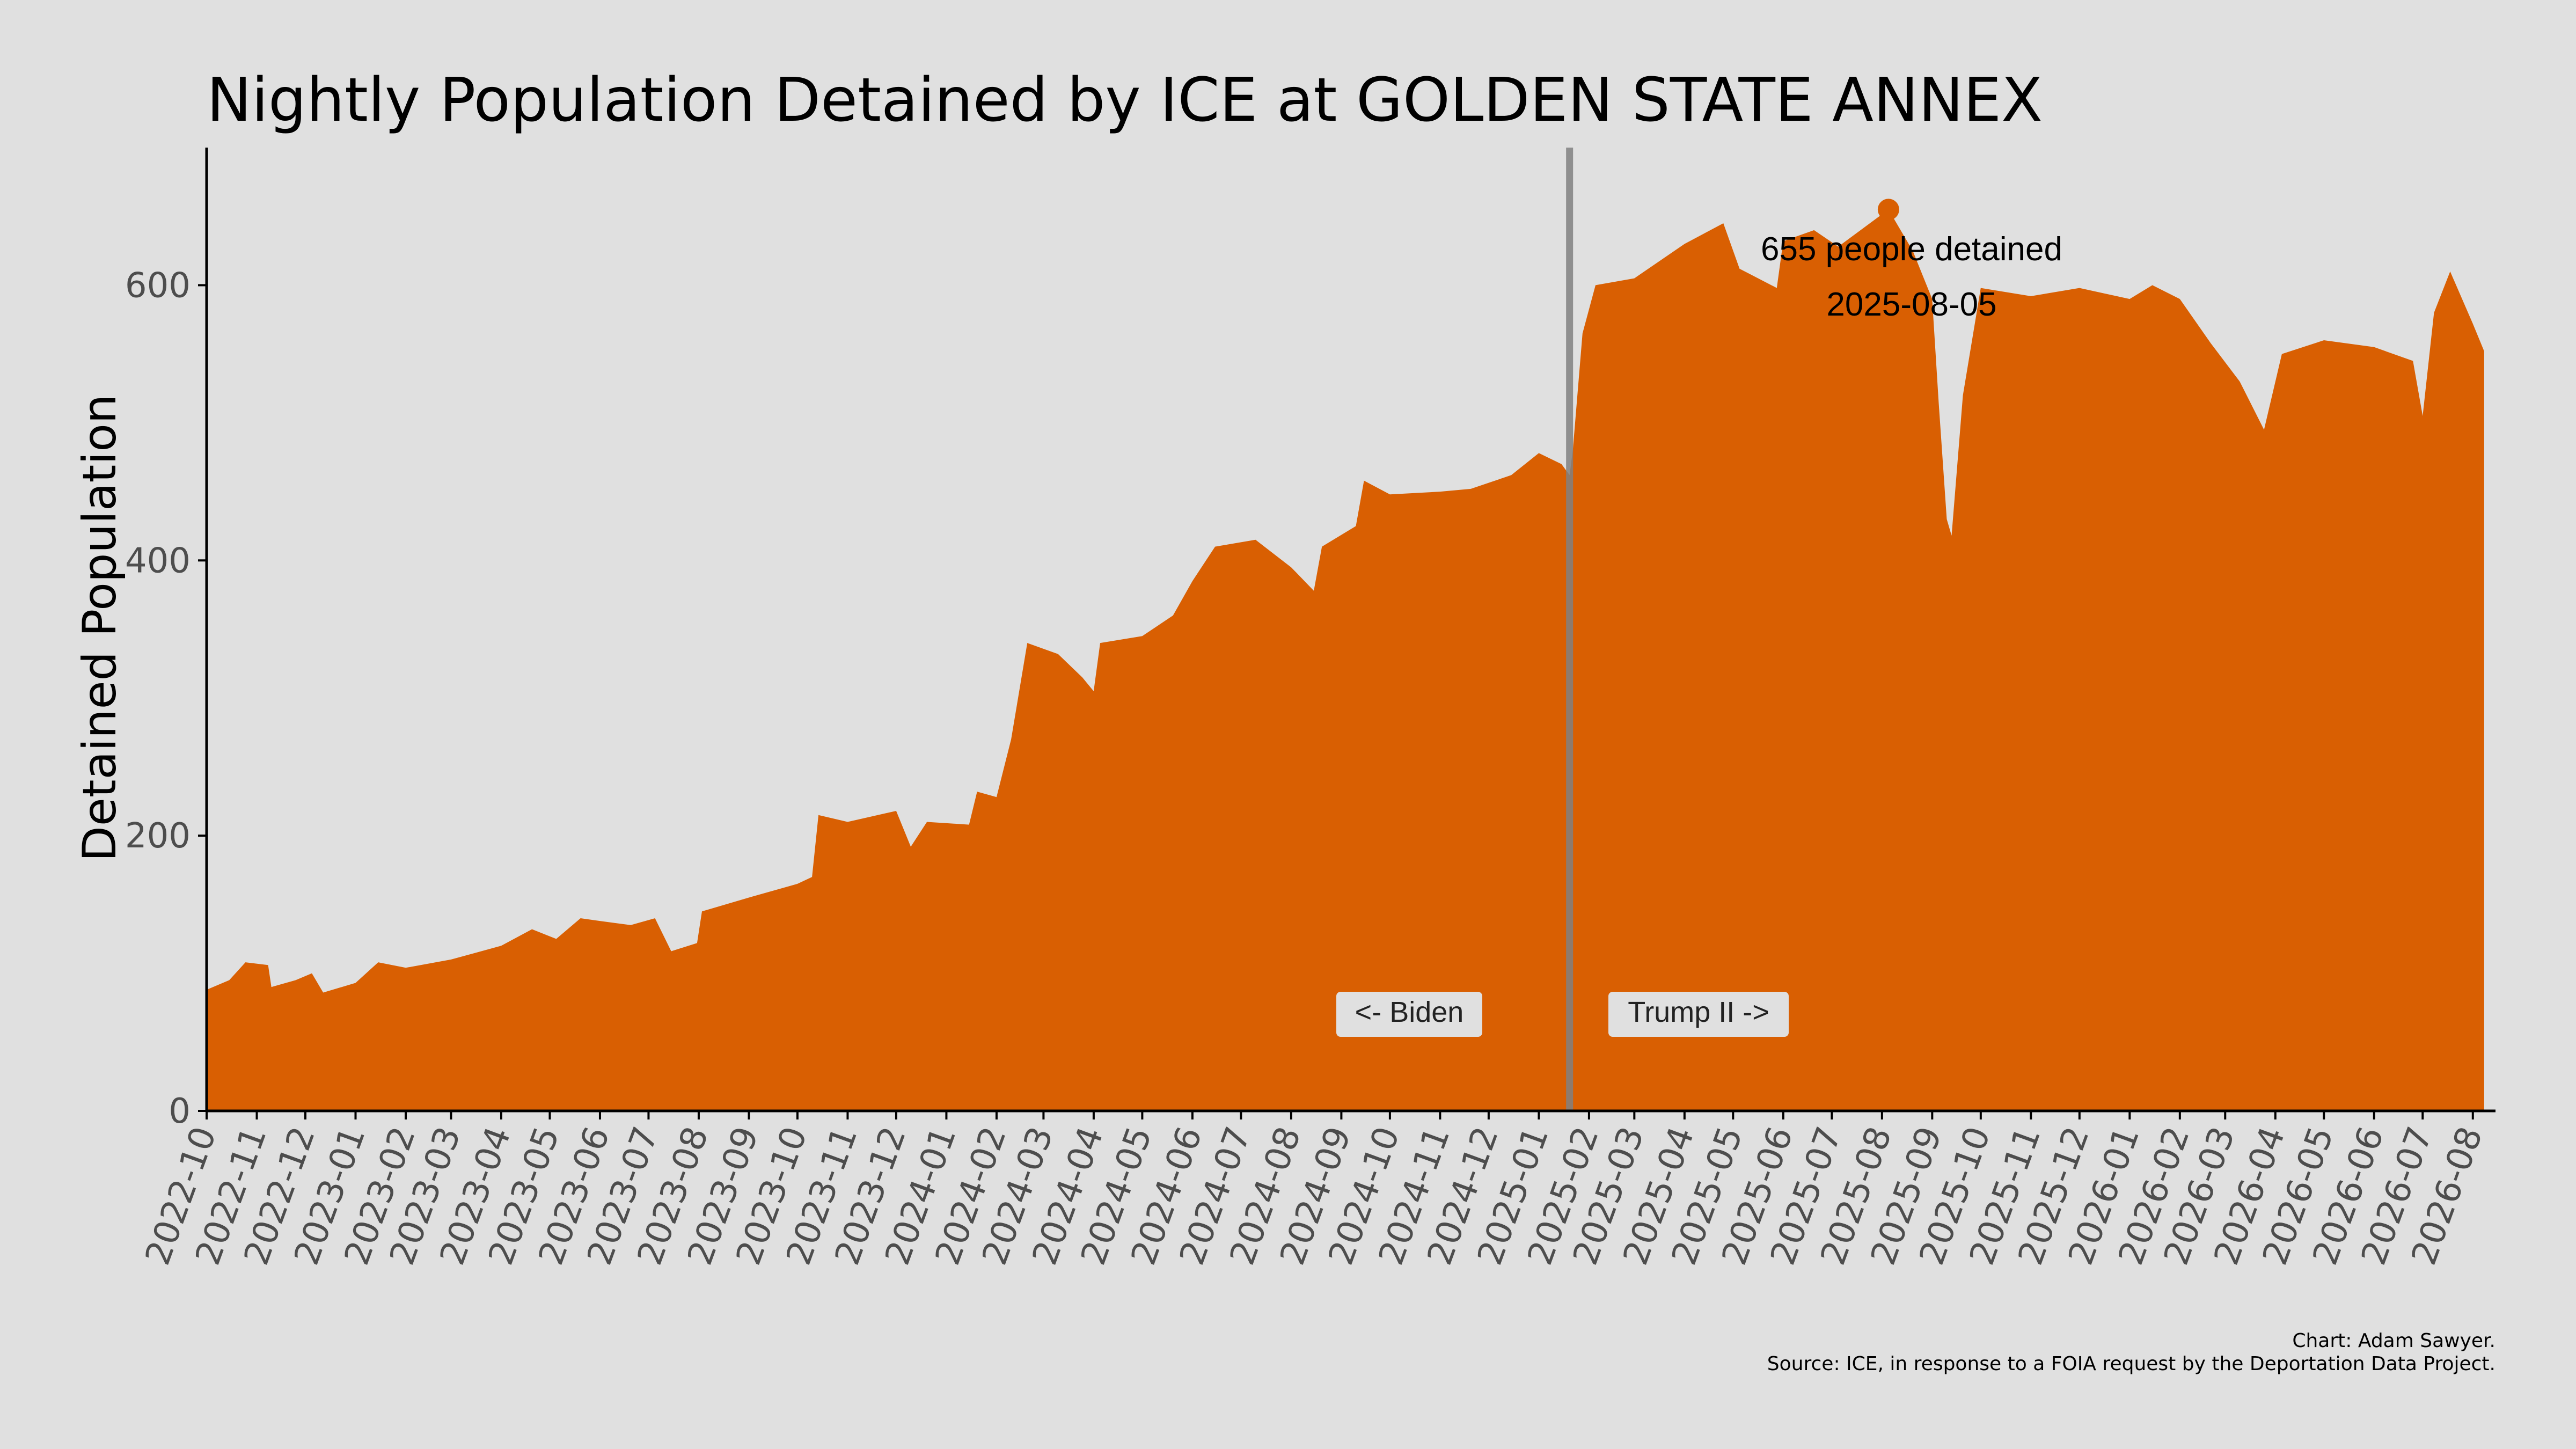 Image resolution: width=2576 pixels, height=1449 pixels. I want to click on biden-label-box, so click(1409, 1014).